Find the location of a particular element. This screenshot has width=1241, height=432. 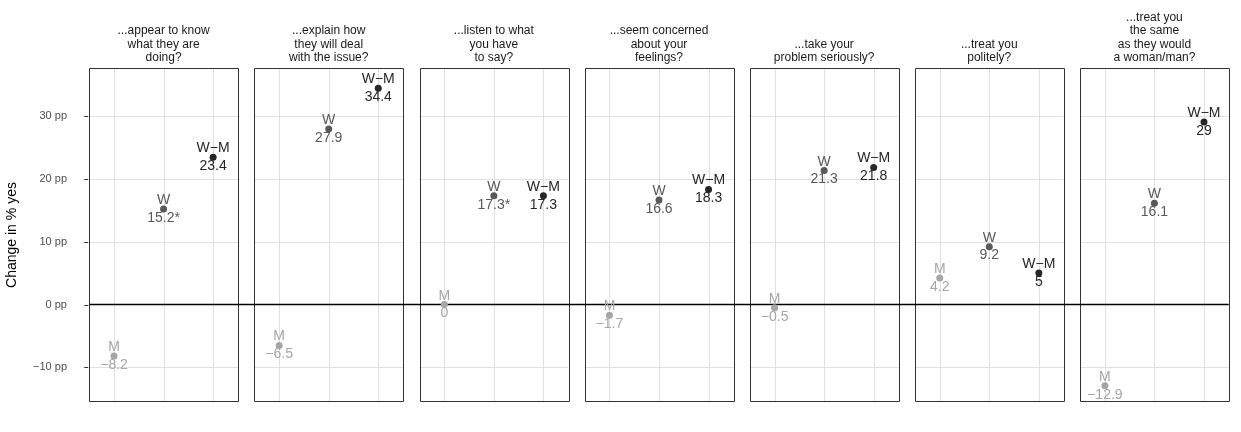

series-label: W−M is located at coordinates (378, 78).